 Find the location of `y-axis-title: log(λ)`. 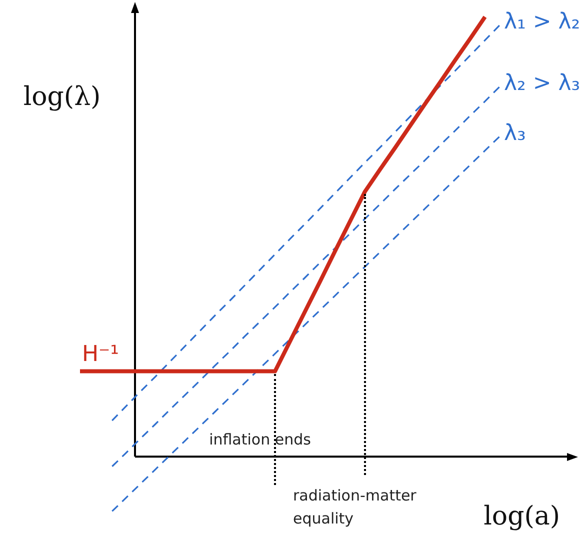

y-axis-title: log(λ) is located at coordinates (62, 97).